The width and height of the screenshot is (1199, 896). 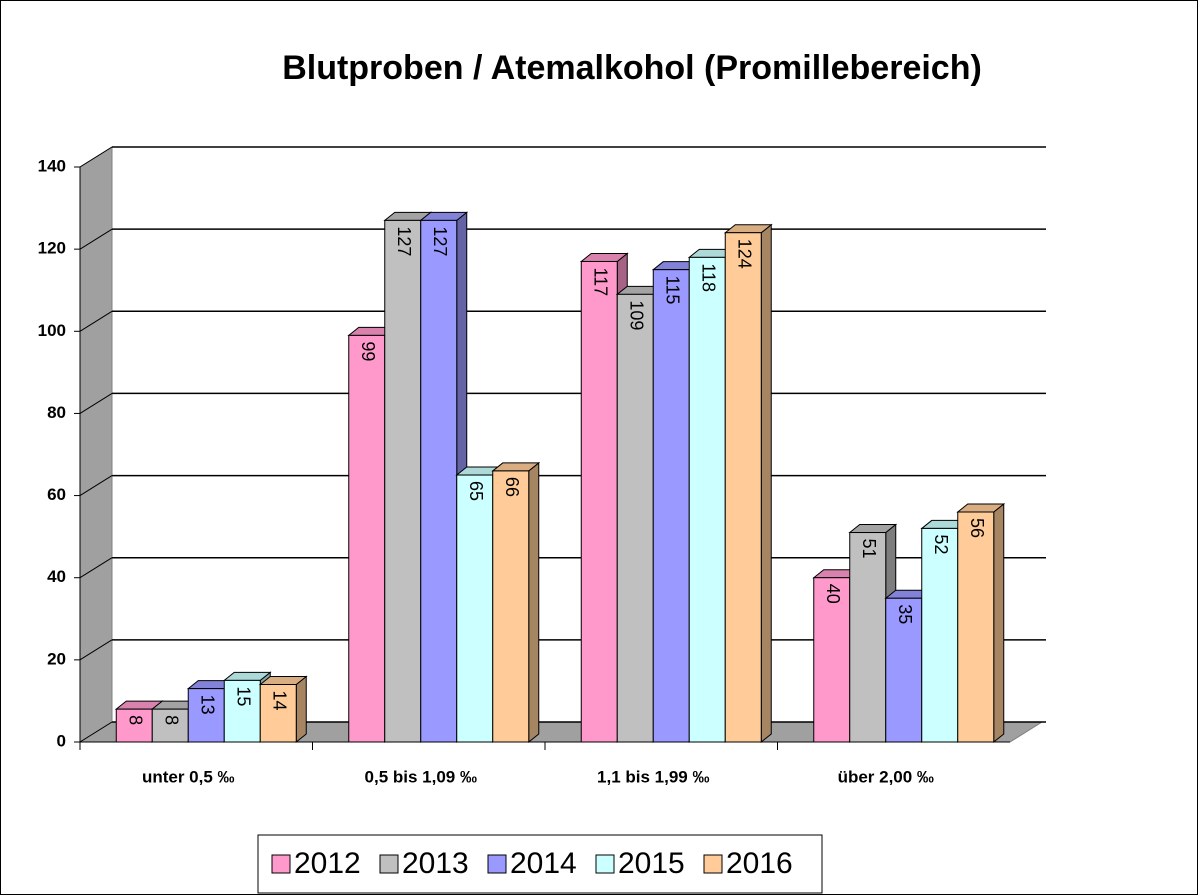 I want to click on value-label: 99, so click(x=368, y=351).